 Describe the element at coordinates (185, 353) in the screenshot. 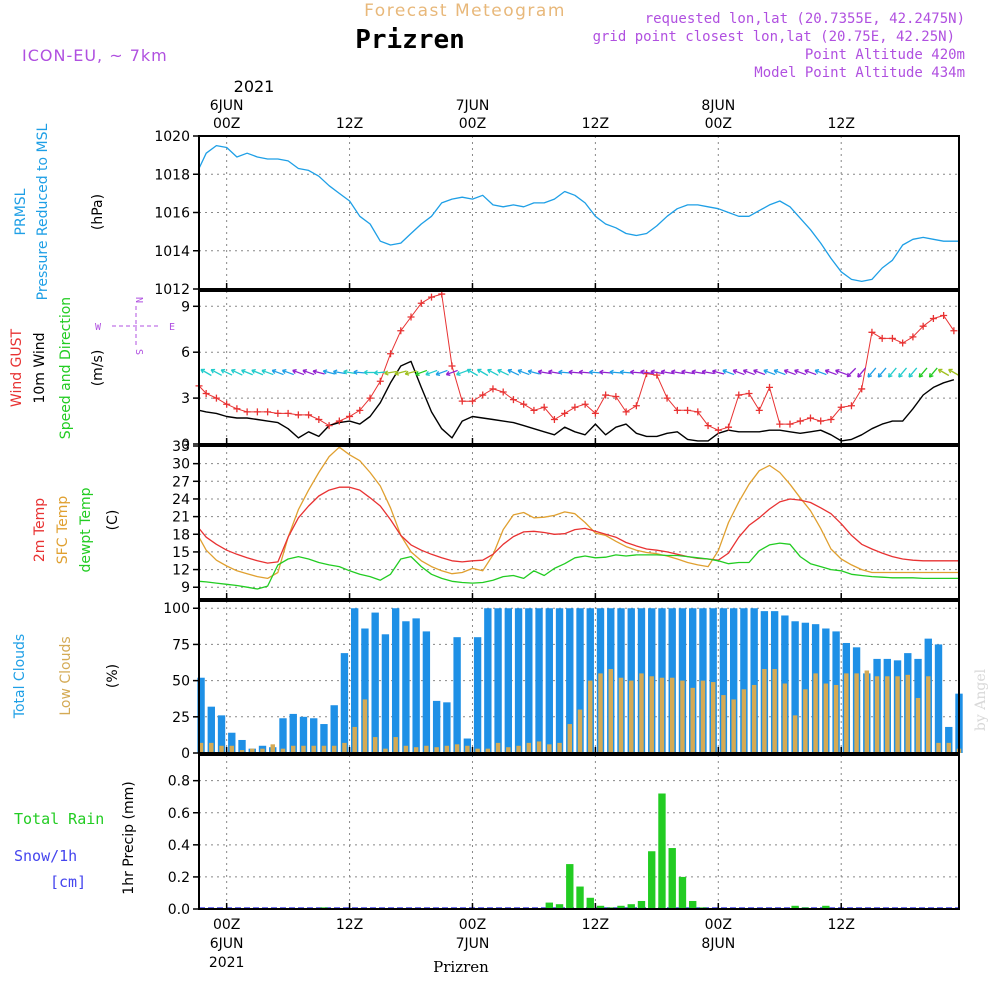

I see `wind-ytick-label: 6` at that location.